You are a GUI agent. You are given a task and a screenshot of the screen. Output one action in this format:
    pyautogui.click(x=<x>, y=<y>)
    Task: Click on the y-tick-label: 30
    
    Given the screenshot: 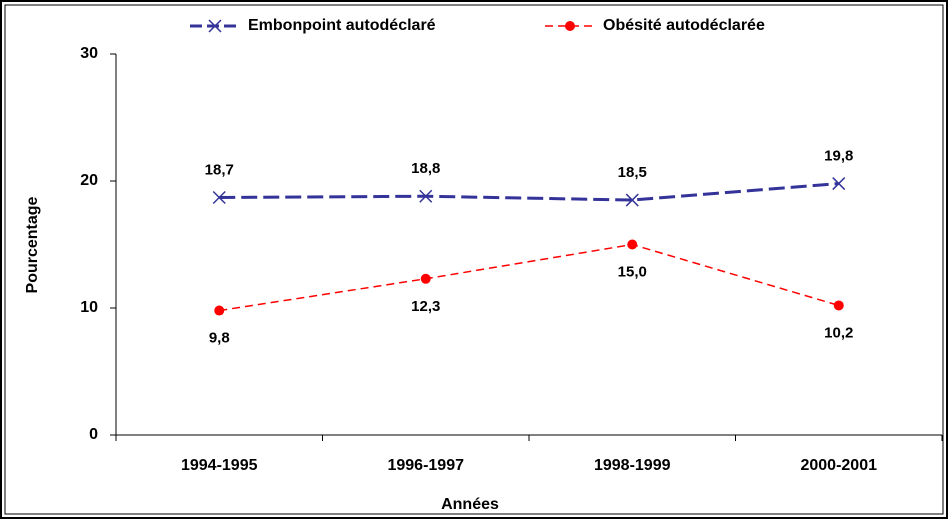 What is the action you would take?
    pyautogui.click(x=89, y=53)
    